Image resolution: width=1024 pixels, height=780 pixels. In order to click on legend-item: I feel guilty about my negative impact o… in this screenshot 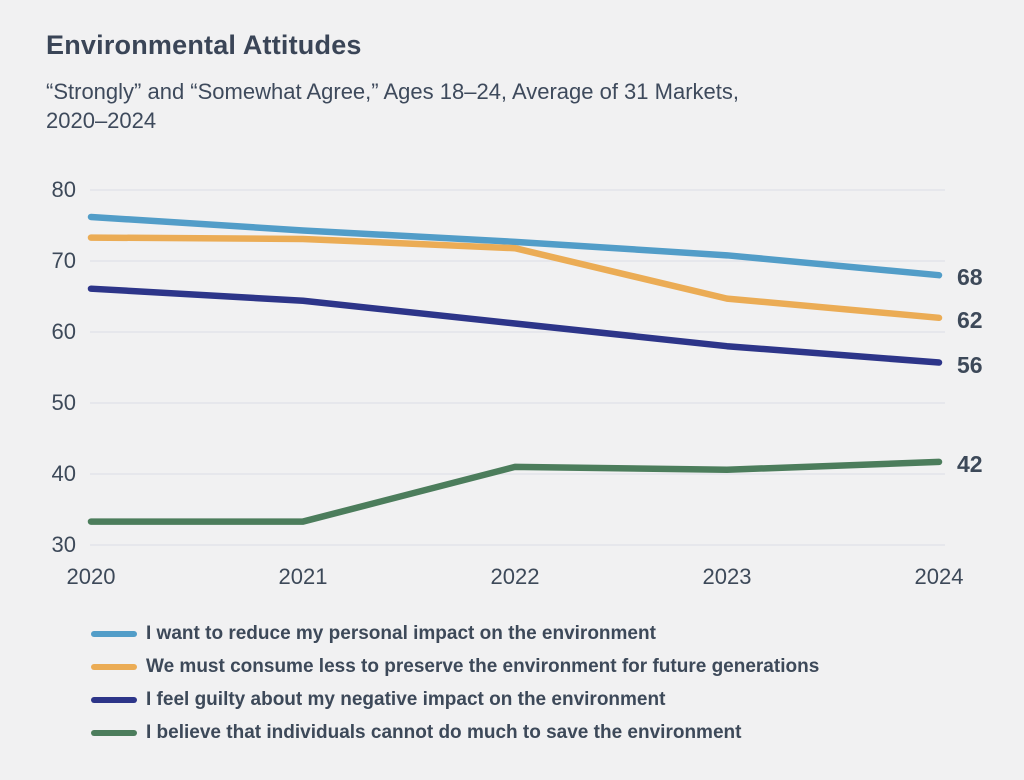, I will do `click(455, 699)`.